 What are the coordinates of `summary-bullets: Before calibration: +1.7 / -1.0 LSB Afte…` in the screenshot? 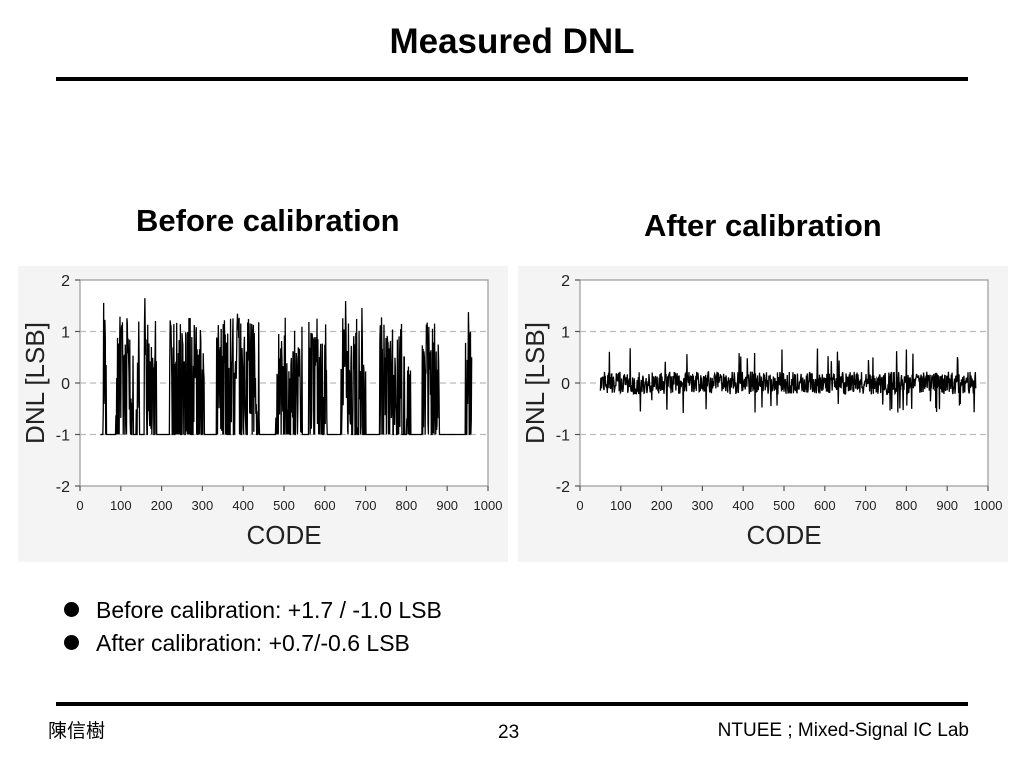 It's located at (252, 627).